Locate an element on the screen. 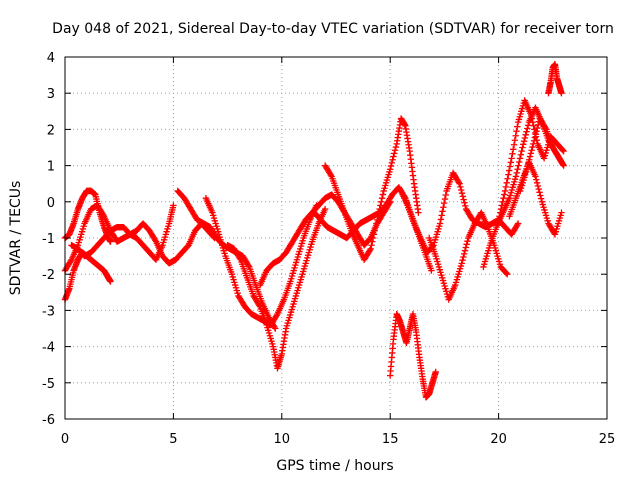 The height and width of the screenshot is (480, 640). x-axis-label: GPS time / hours is located at coordinates (334, 466).